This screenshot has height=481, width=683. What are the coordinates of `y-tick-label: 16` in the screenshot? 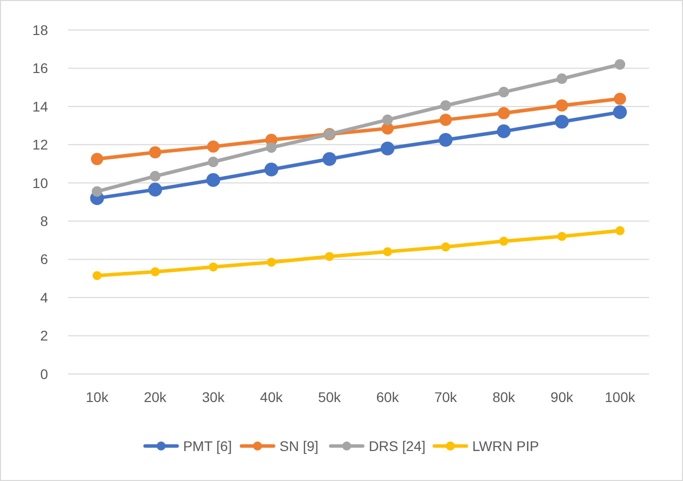 It's located at (40, 68).